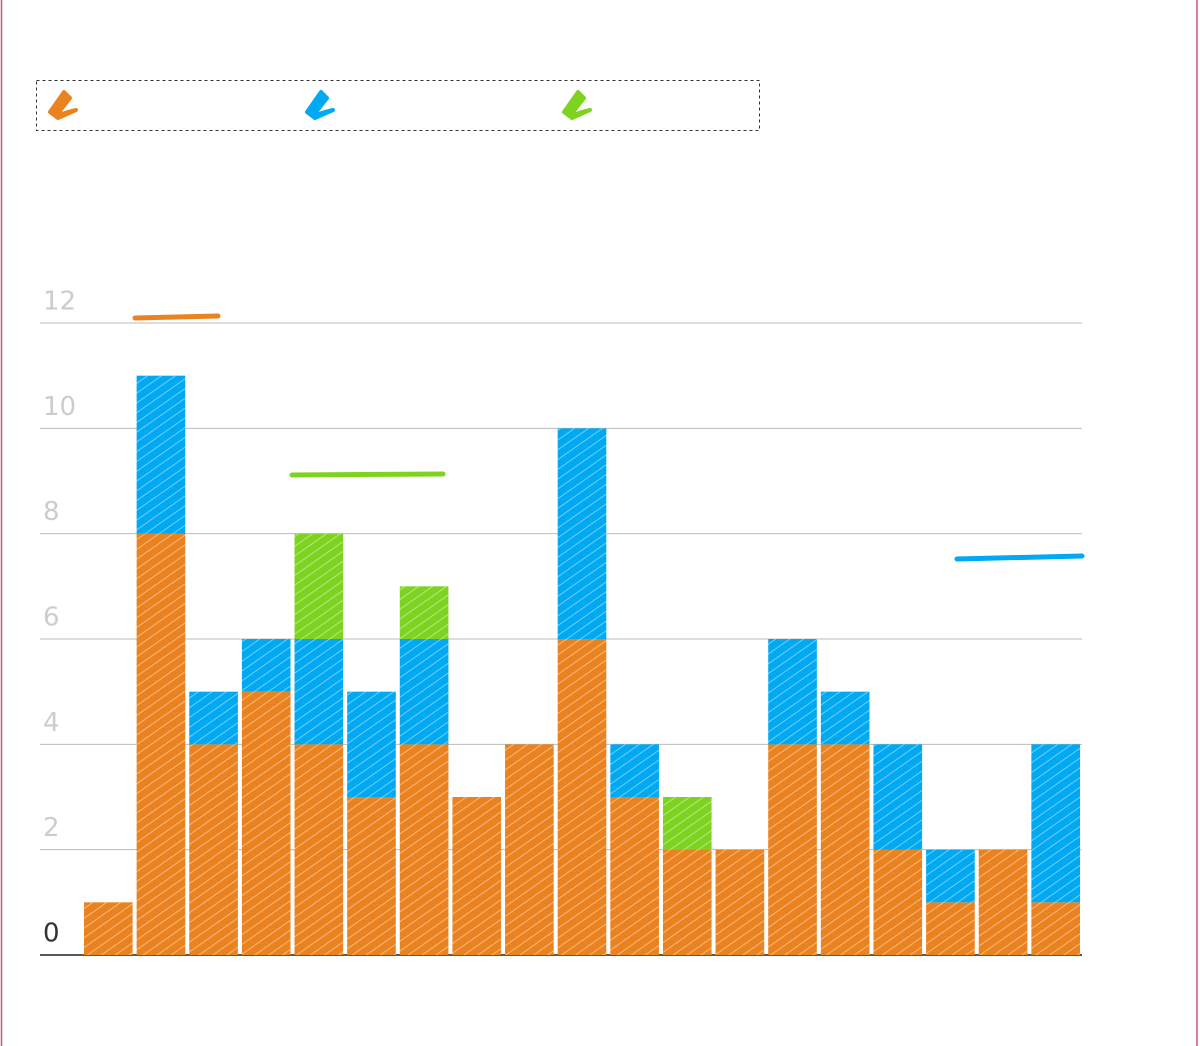 This screenshot has height=1046, width=1200. What do you see at coordinates (51, 723) in the screenshot?
I see `y-tick-label: 4` at bounding box center [51, 723].